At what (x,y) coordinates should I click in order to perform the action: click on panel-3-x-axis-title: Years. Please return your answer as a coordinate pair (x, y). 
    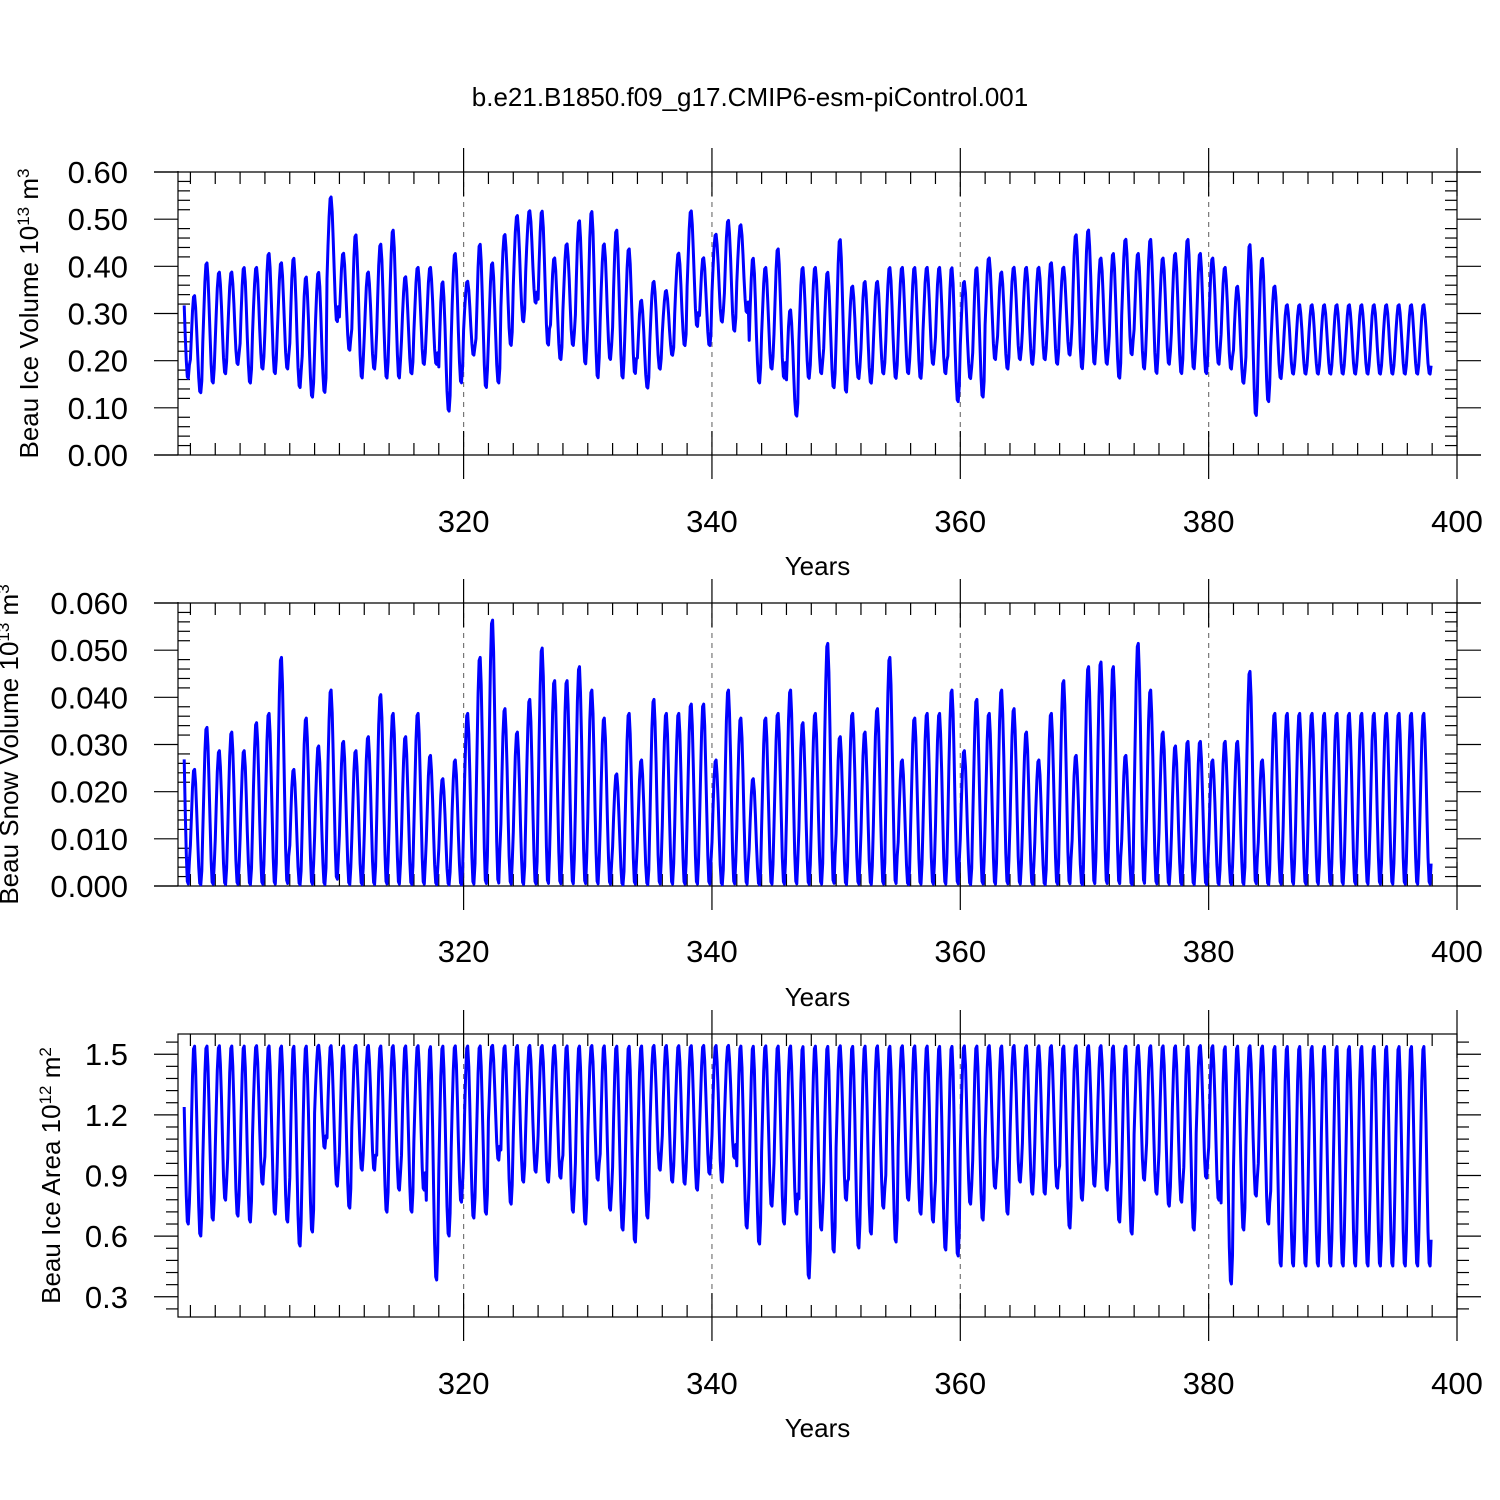
    Looking at the image, I should click on (818, 1428).